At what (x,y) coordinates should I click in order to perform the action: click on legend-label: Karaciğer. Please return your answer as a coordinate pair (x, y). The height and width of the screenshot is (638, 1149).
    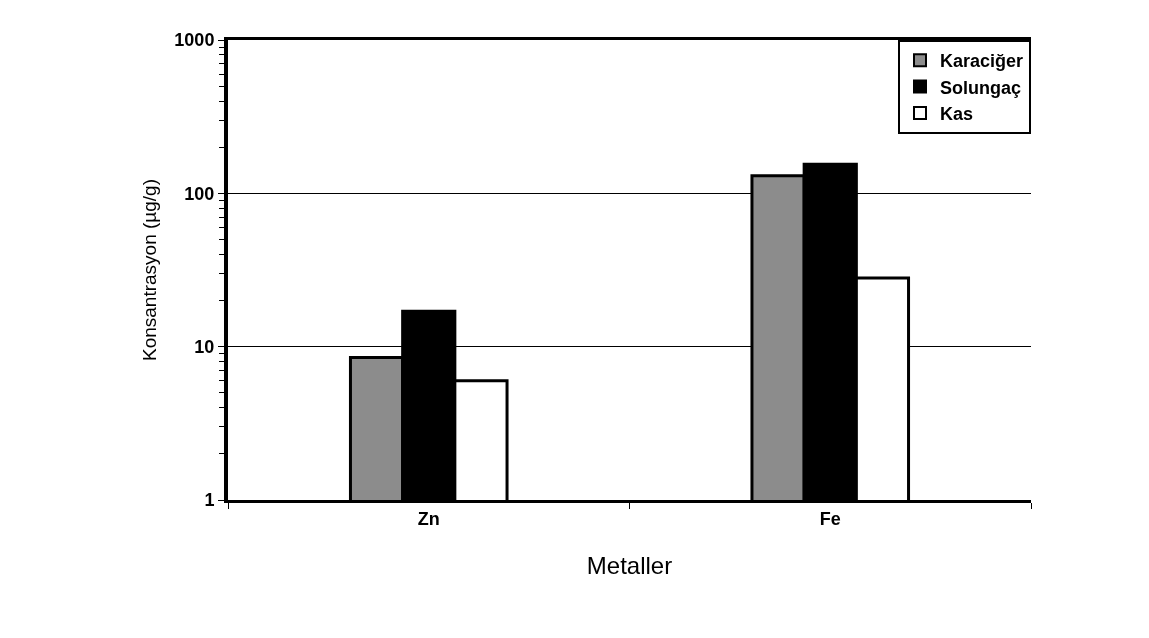
    Looking at the image, I should click on (982, 61).